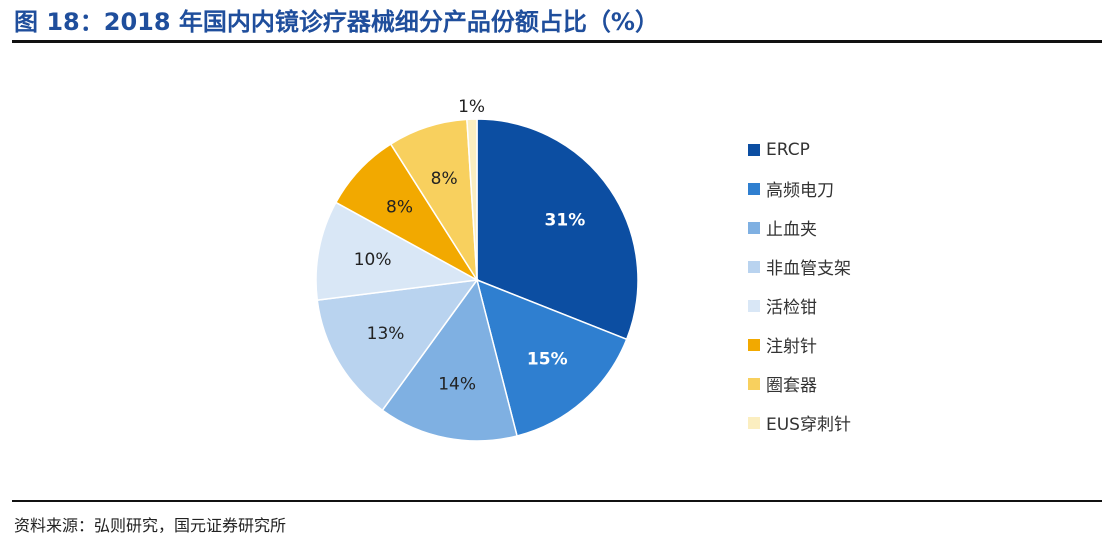  Describe the element at coordinates (444, 179) in the screenshot. I see `slice-label-6: 8%` at that location.